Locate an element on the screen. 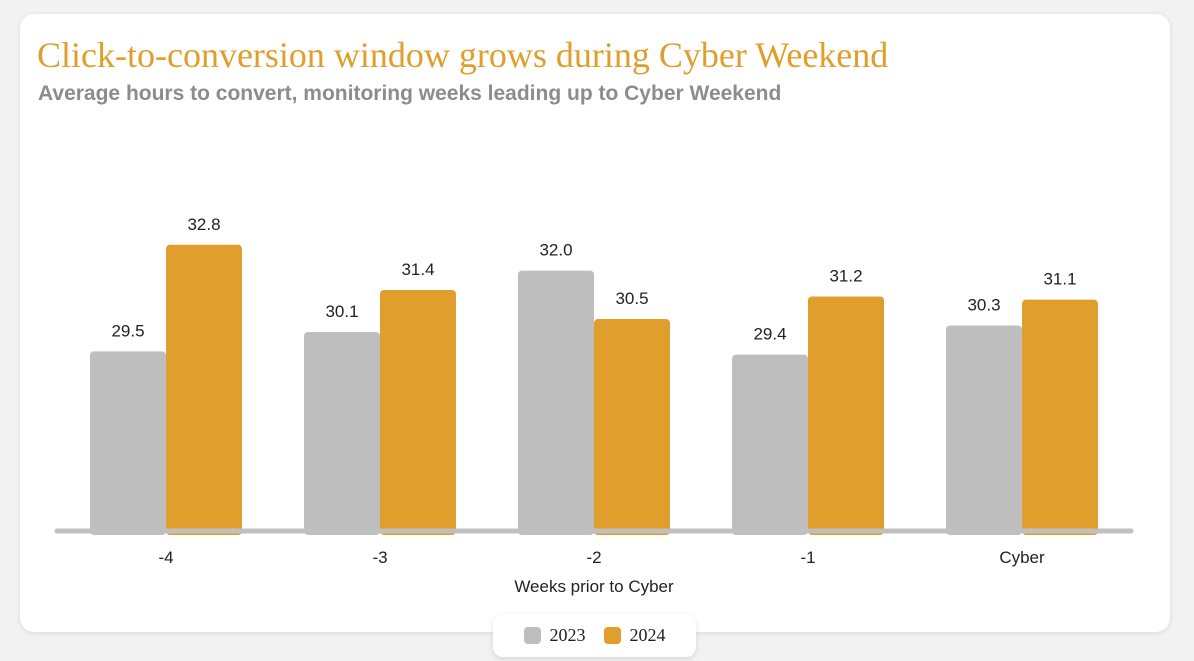 Image resolution: width=1194 pixels, height=661 pixels. x-tick-labels-layer: -4 -3 -2 -1 Cyber is located at coordinates (601, 557).